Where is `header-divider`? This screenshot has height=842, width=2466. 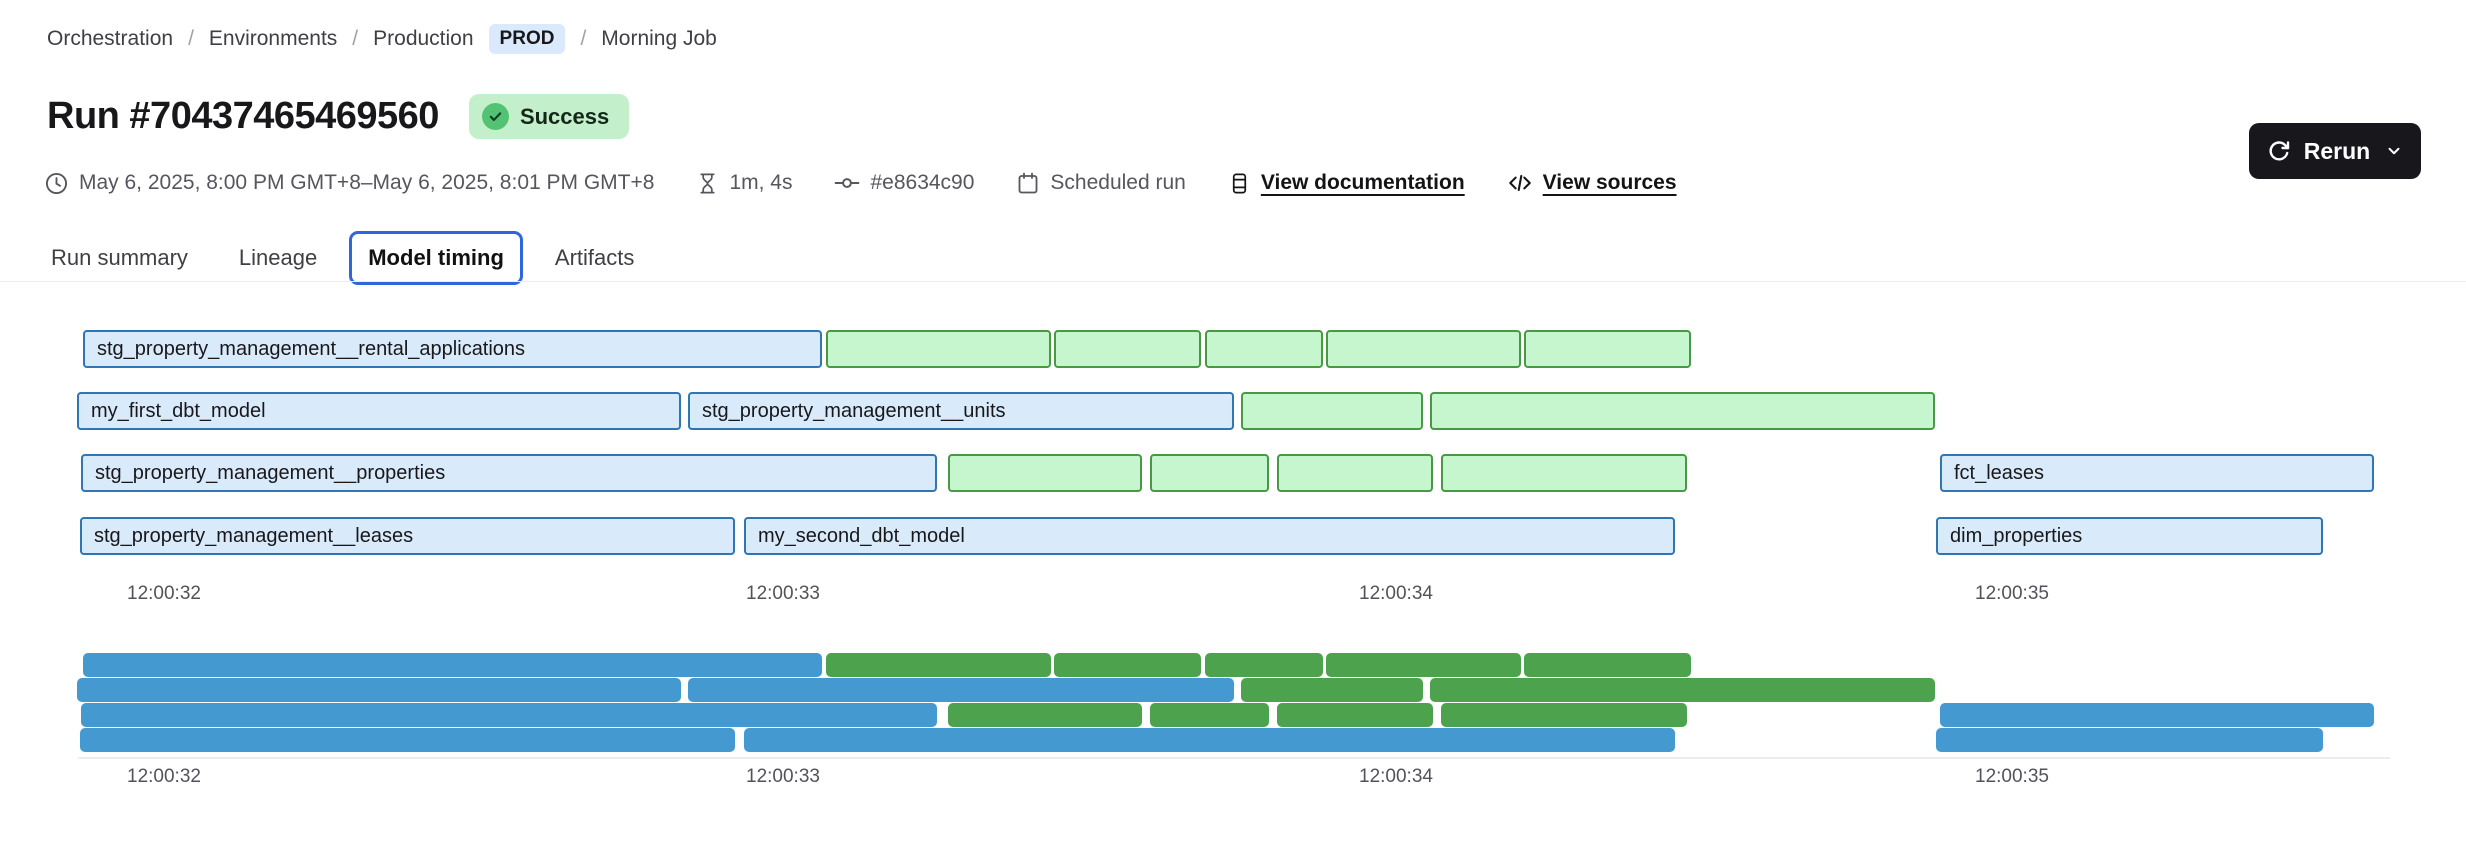 header-divider is located at coordinates (1233, 281).